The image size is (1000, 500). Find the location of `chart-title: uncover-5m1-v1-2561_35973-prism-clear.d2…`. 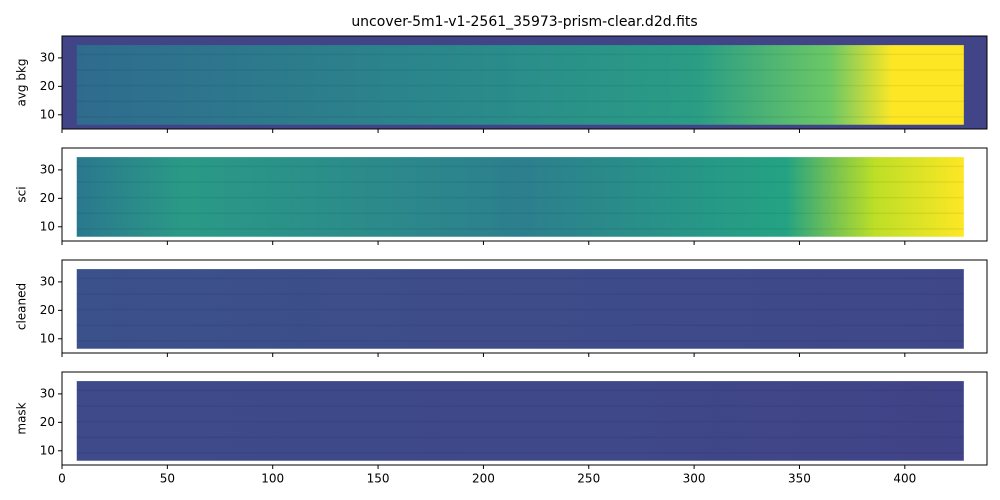

chart-title: uncover-5m1-v1-2561_35973-prism-clear.d2… is located at coordinates (524, 22).